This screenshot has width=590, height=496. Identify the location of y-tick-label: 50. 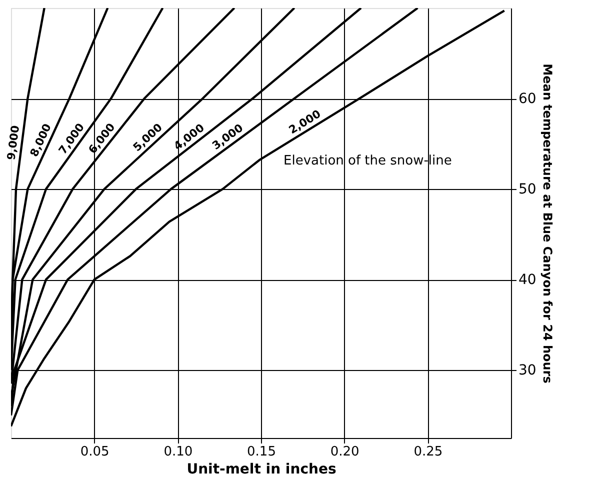
(527, 190).